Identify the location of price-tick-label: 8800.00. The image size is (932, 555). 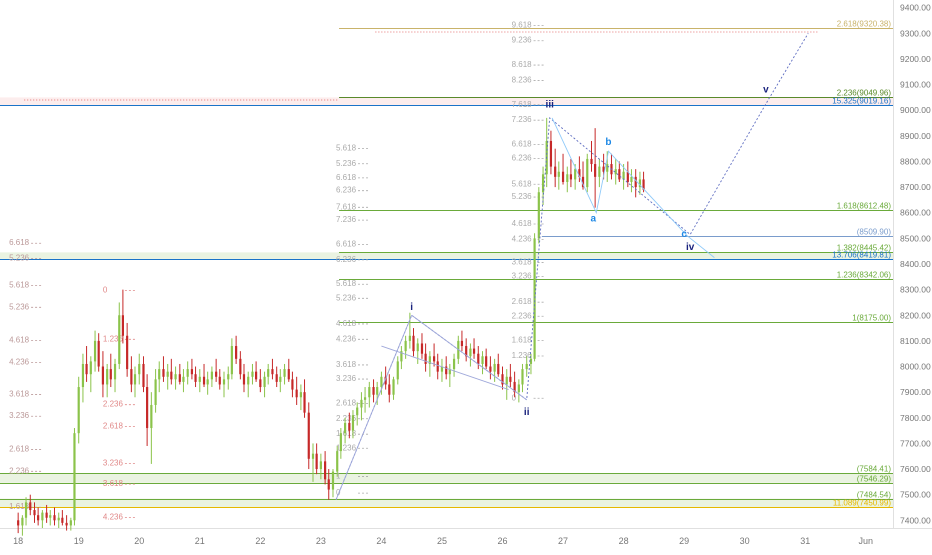
(915, 161).